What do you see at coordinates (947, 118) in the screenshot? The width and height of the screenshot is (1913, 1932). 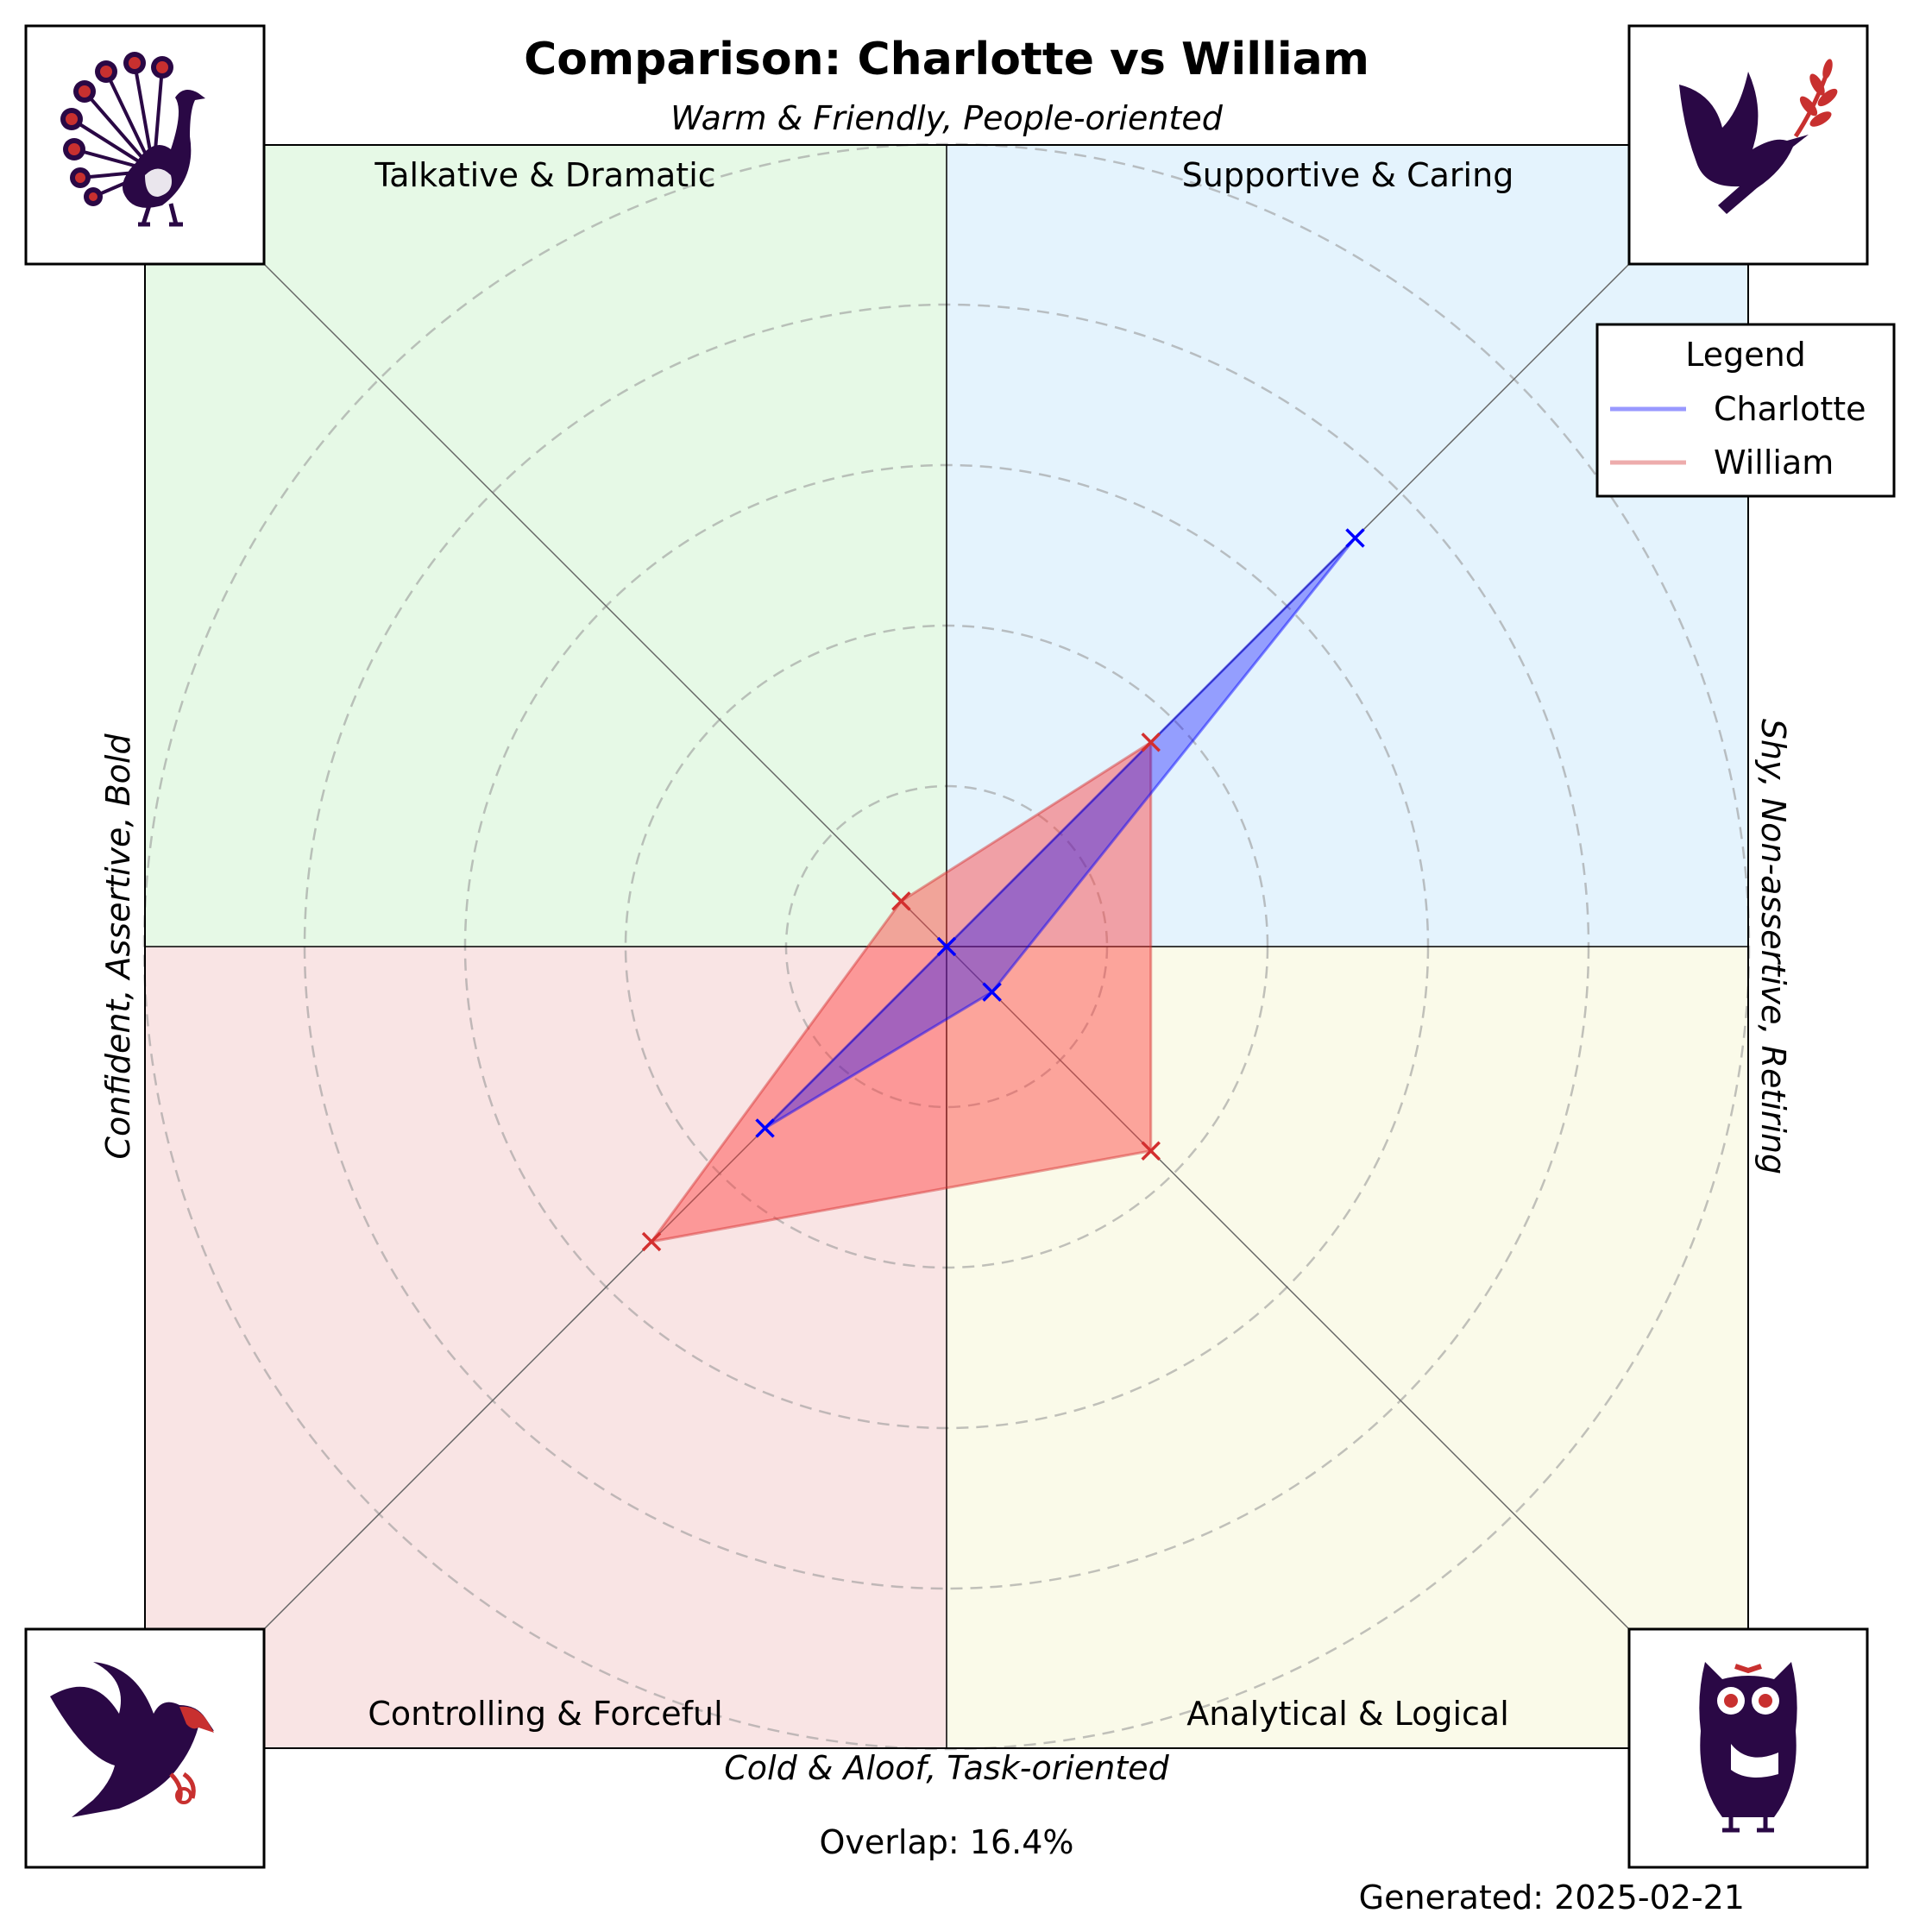 I see `top-axis-label: Warm & Friendly, People-oriented` at bounding box center [947, 118].